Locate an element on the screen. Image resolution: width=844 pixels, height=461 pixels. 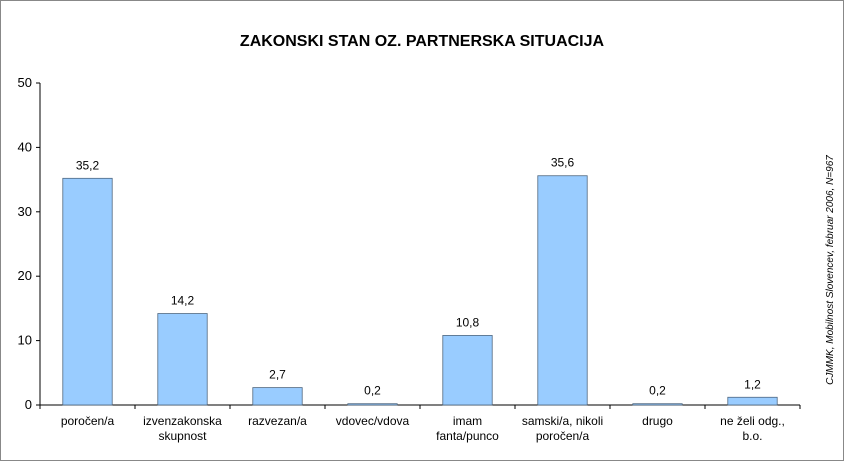
data-label: 10,8 is located at coordinates (468, 322).